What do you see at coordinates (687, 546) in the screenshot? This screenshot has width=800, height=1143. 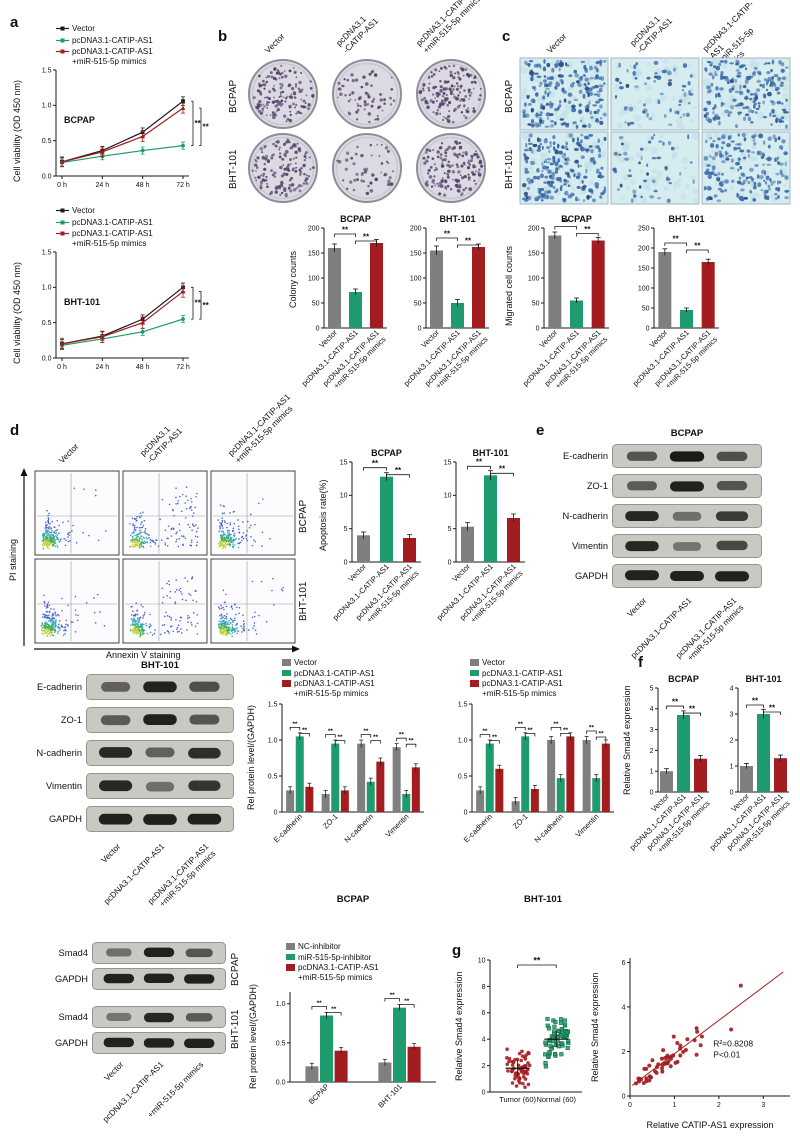 I see `blot-strip-Vimentin` at bounding box center [687, 546].